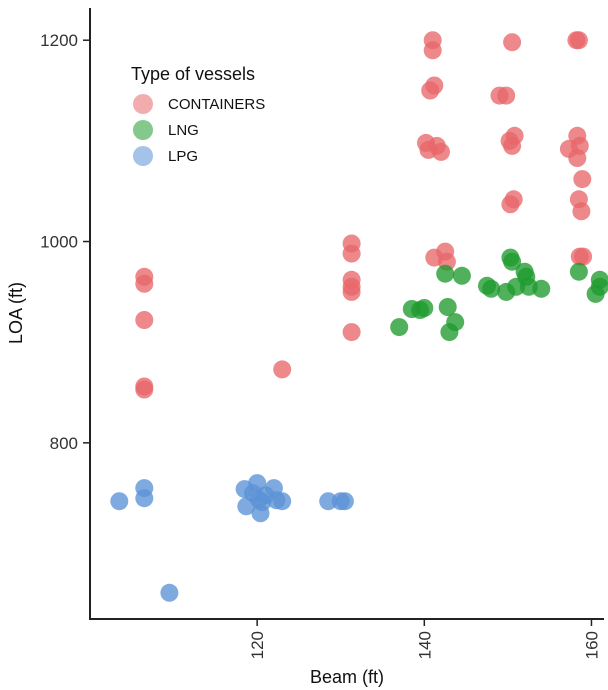 The width and height of the screenshot is (608, 690). Describe the element at coordinates (198, 115) in the screenshot. I see `legend: Type of vessels CONTAINERS LNG LPG` at that location.